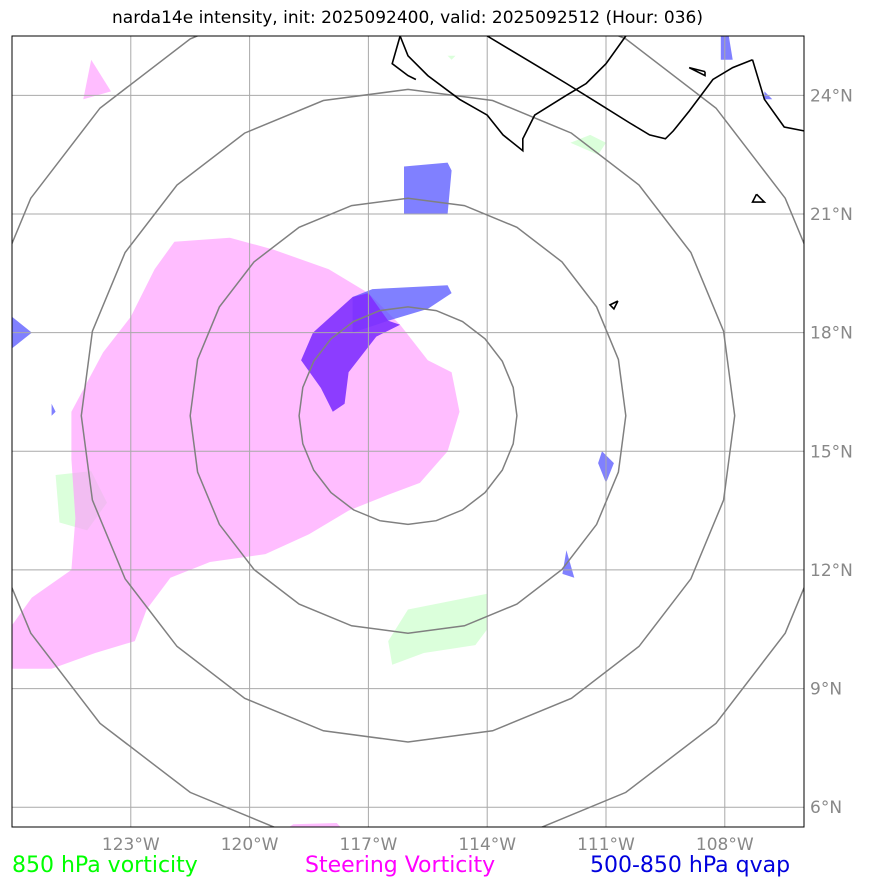  What do you see at coordinates (831, 96) in the screenshot?
I see `latitude-tick-label: 24°N` at bounding box center [831, 96].